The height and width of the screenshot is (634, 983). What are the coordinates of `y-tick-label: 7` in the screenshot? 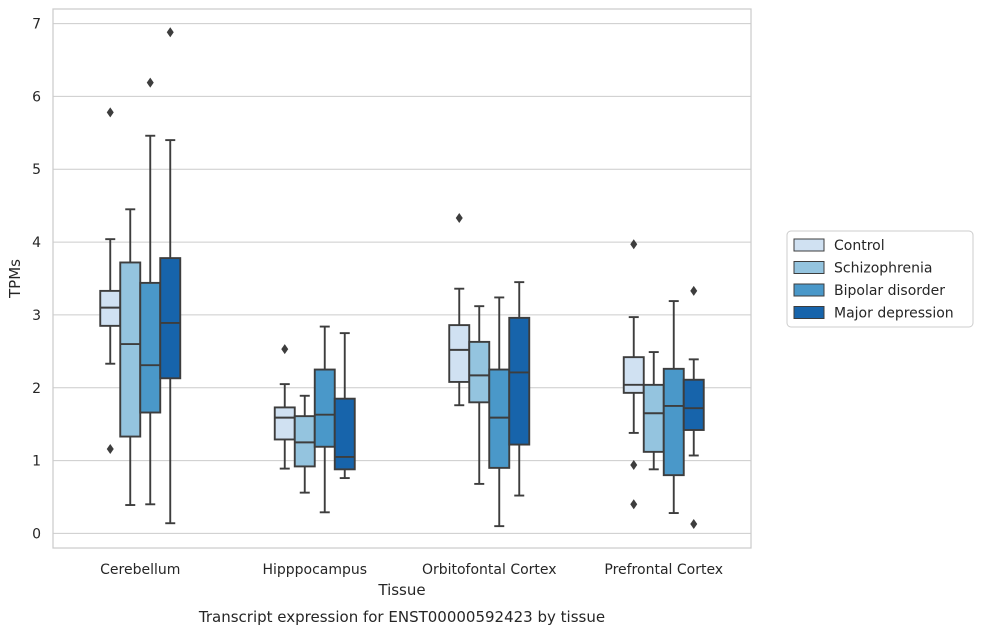 It's located at (36, 25).